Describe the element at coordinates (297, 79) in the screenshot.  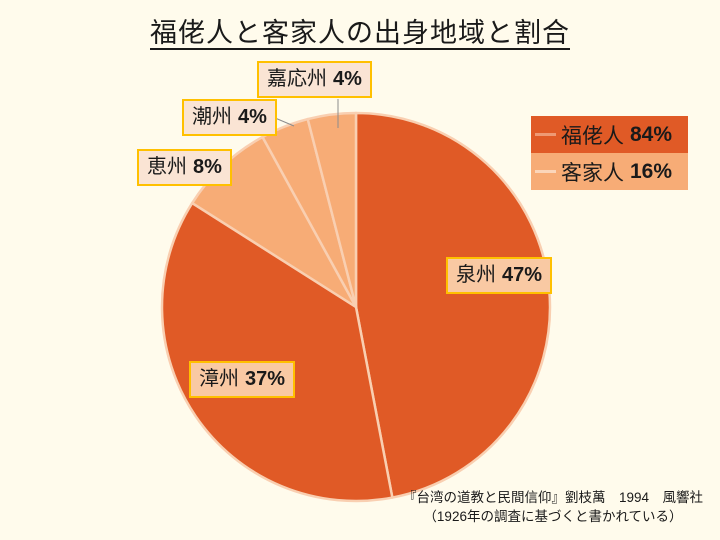
I see `slice-label-text: 嘉応州` at that location.